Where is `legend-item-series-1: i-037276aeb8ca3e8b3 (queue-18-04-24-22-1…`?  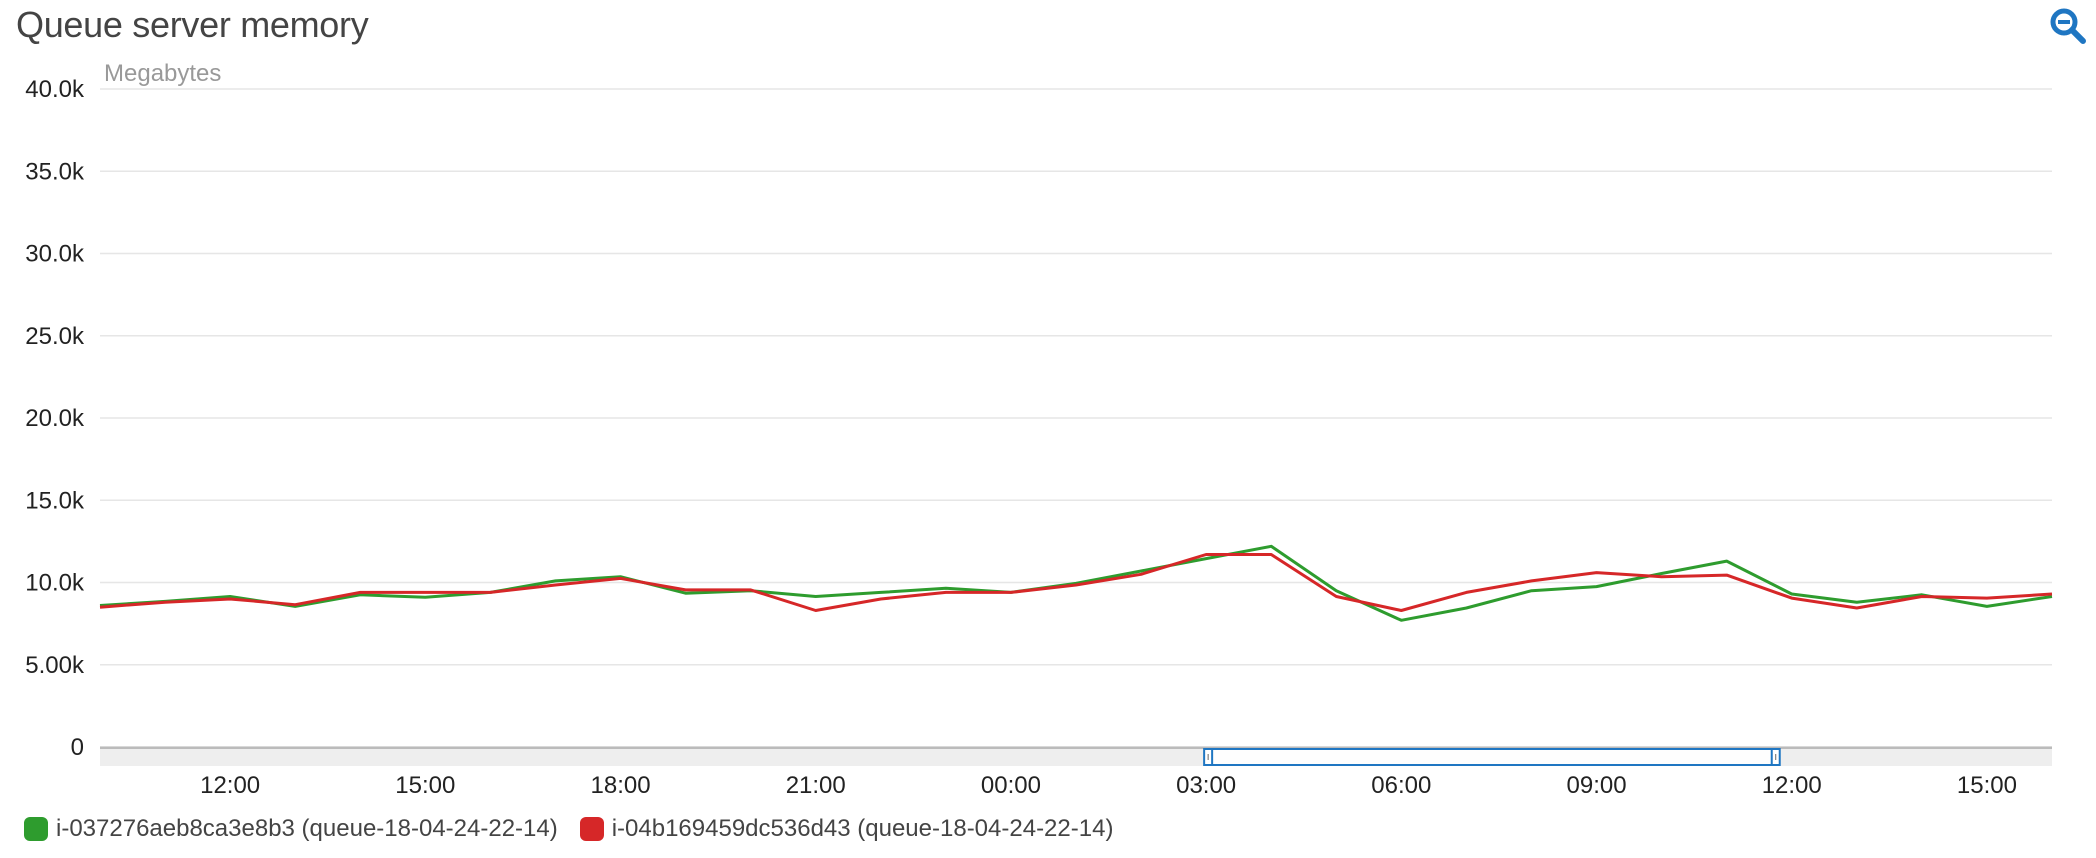
legend-item-series-1: i-037276aeb8ca3e8b3 (queue-18-04-24-22-1… is located at coordinates (291, 829).